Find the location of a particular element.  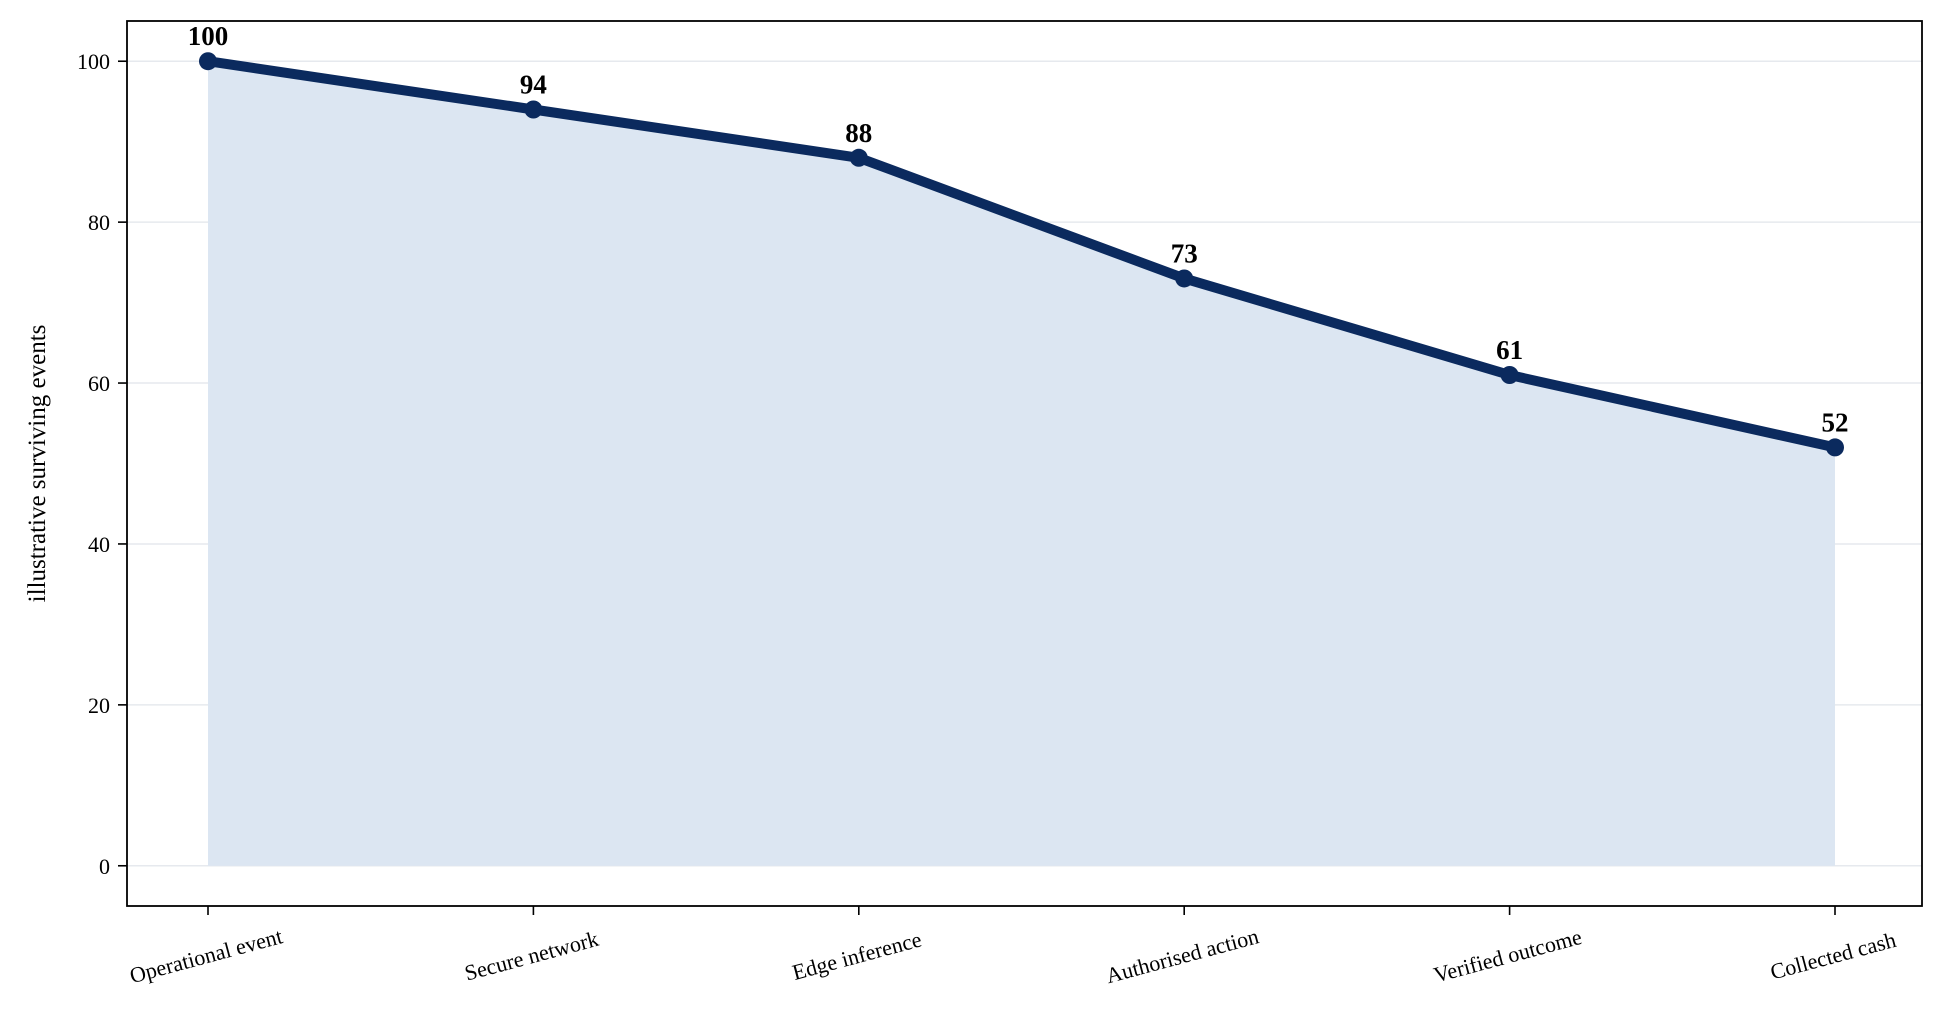

data-label-2: 88 is located at coordinates (858, 133).